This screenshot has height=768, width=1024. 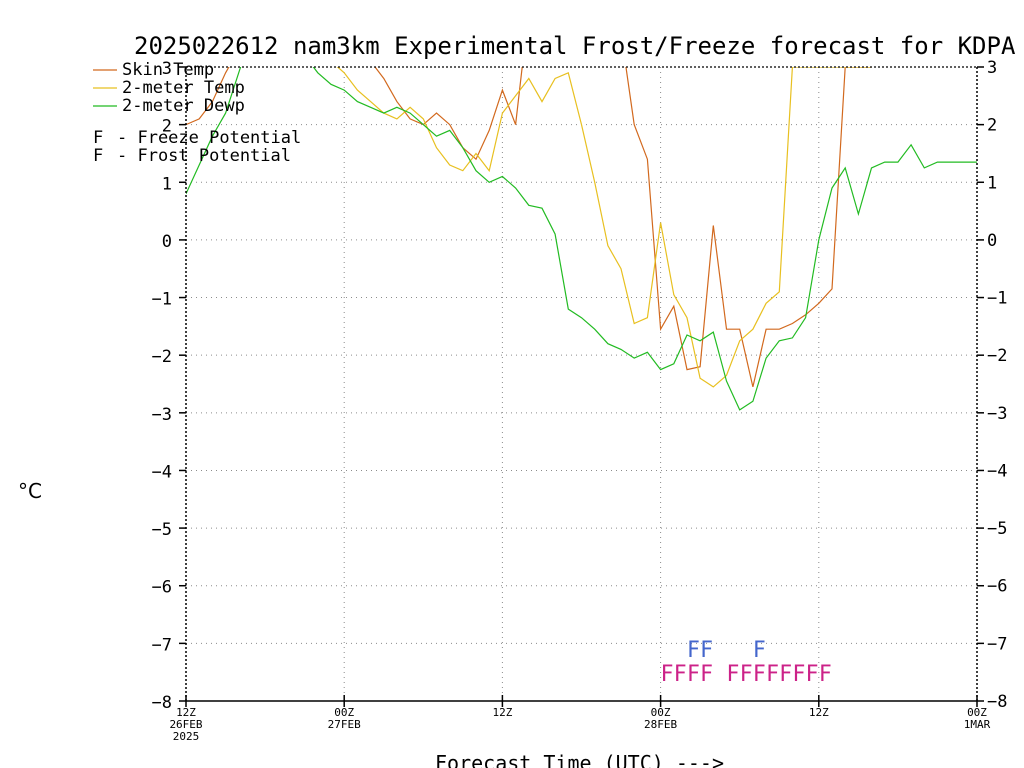 I want to click on y-tick-label-right: −2, so click(x=997, y=356).